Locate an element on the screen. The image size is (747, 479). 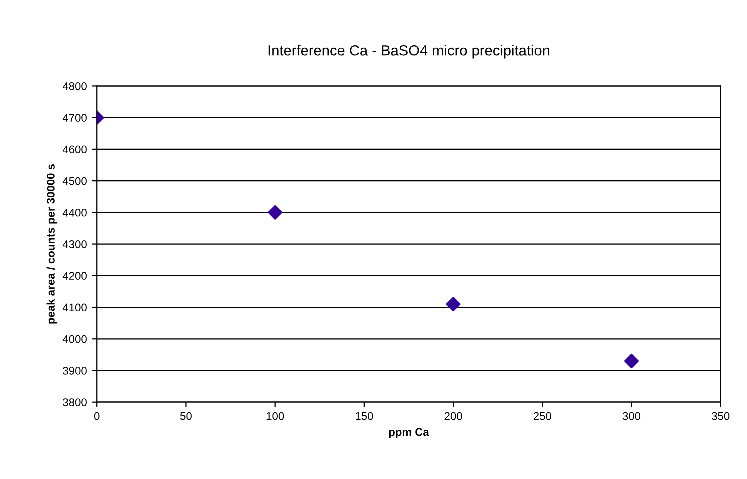
x-tick-label: 150 is located at coordinates (365, 416).